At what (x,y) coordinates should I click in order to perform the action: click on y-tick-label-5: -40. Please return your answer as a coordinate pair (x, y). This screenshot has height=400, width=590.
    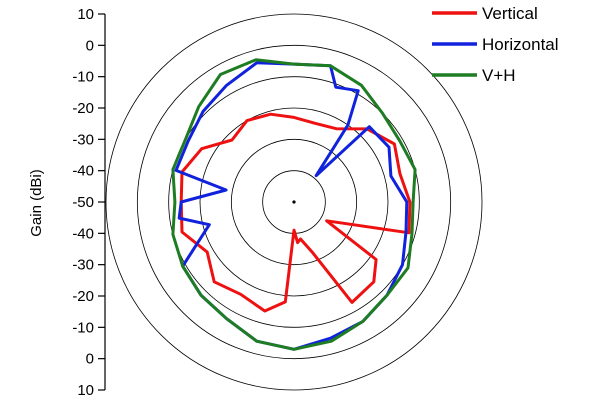
    Looking at the image, I should click on (83, 171).